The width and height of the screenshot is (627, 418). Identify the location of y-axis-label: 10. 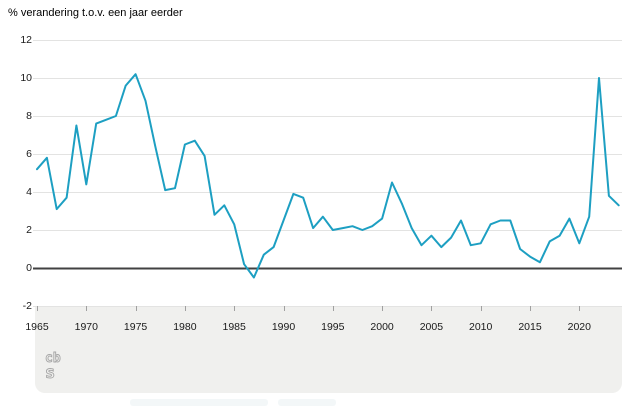
(26, 78).